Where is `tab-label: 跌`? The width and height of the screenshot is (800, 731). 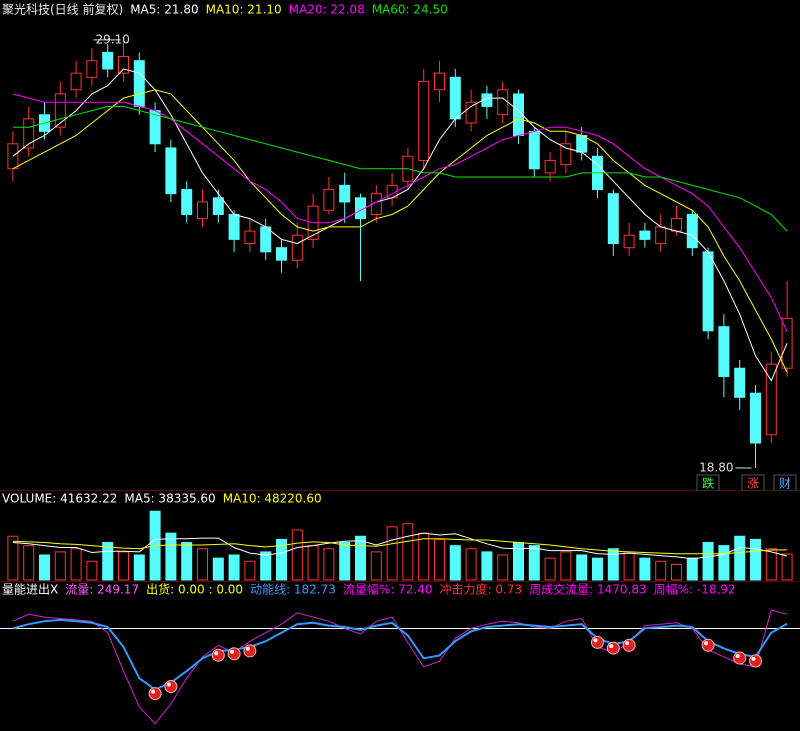 tab-label: 跌 is located at coordinates (708, 483).